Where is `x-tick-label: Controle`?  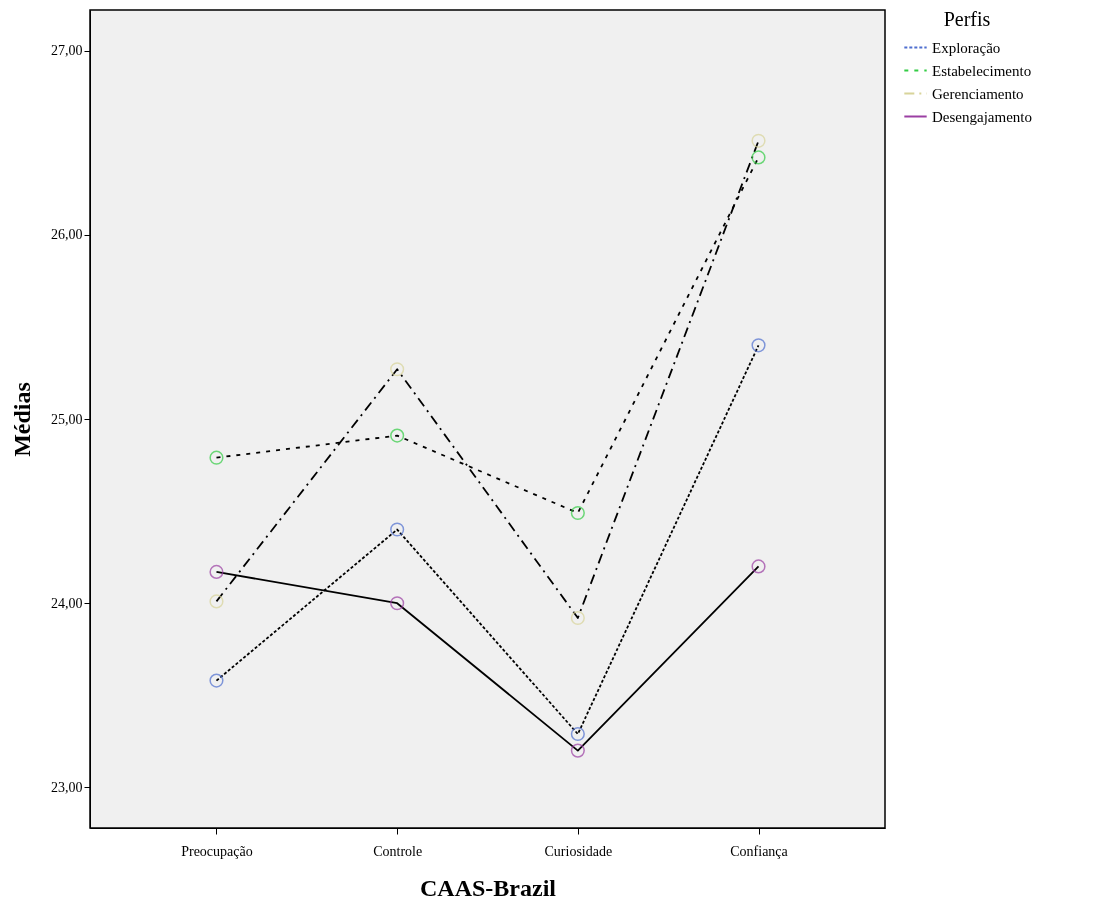 x-tick-label: Controle is located at coordinates (398, 851).